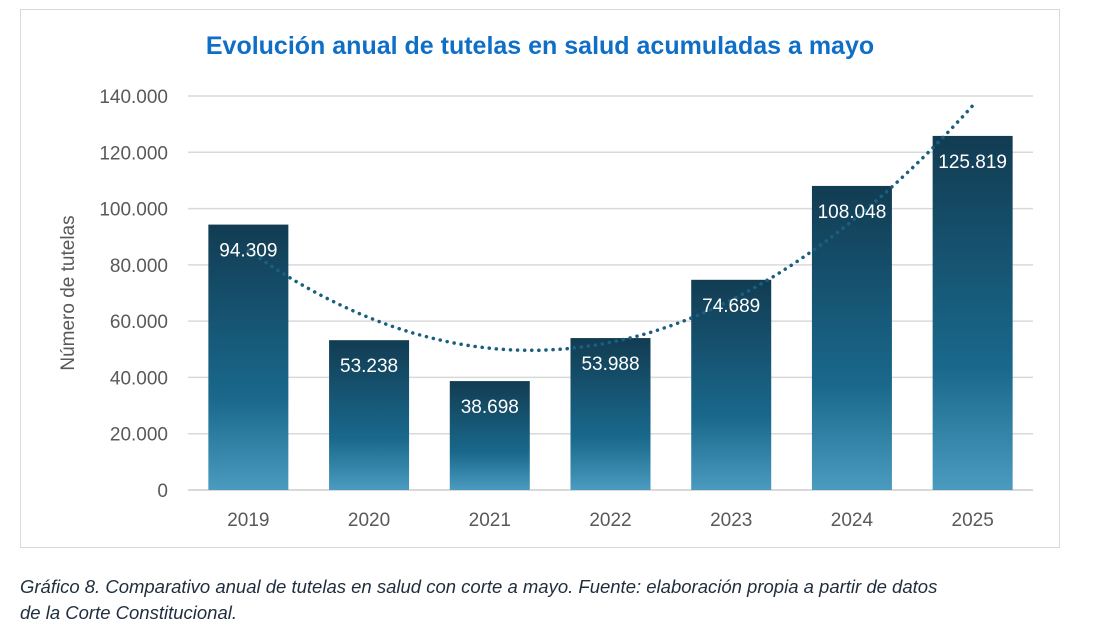 This screenshot has width=1113, height=632. Describe the element at coordinates (490, 520) in the screenshot. I see `x-tick-label: 2021` at that location.